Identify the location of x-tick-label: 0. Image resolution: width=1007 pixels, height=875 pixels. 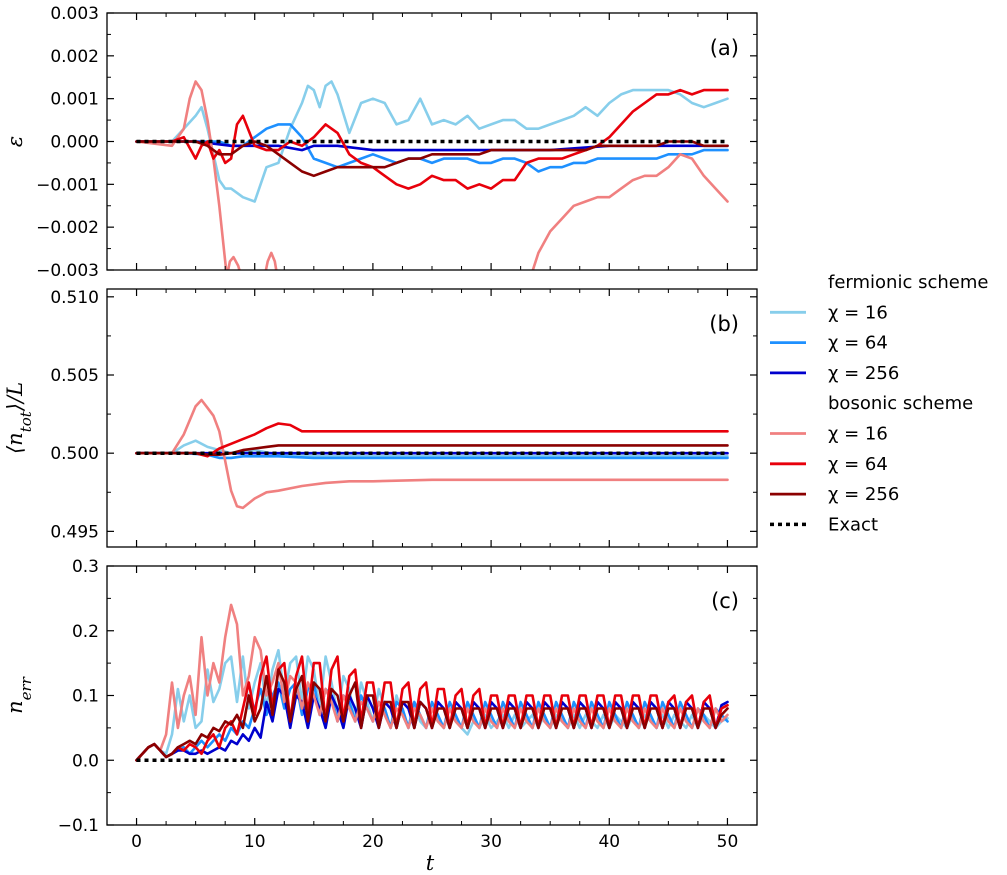
(136, 842).